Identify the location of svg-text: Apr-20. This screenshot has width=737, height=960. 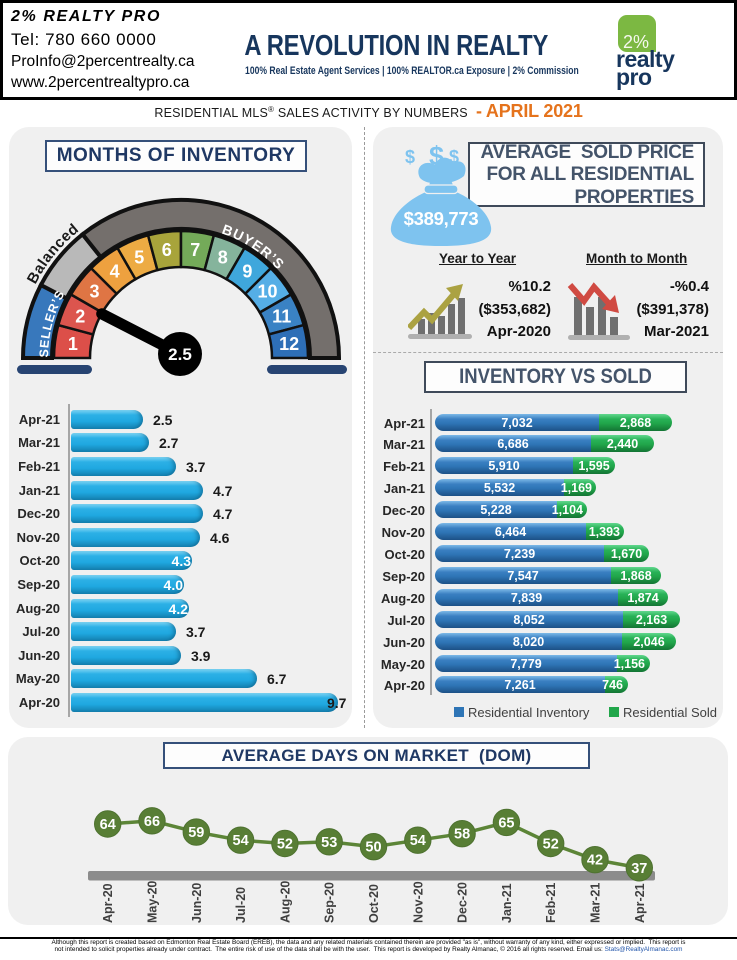
(108, 903).